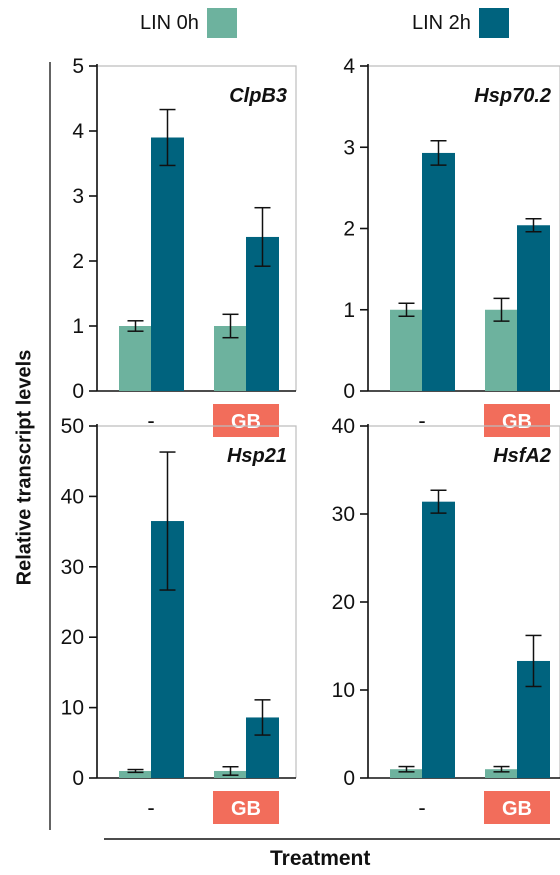 The image size is (560, 875). I want to click on legend-item-lin-0h: LIN 0h, so click(188, 23).